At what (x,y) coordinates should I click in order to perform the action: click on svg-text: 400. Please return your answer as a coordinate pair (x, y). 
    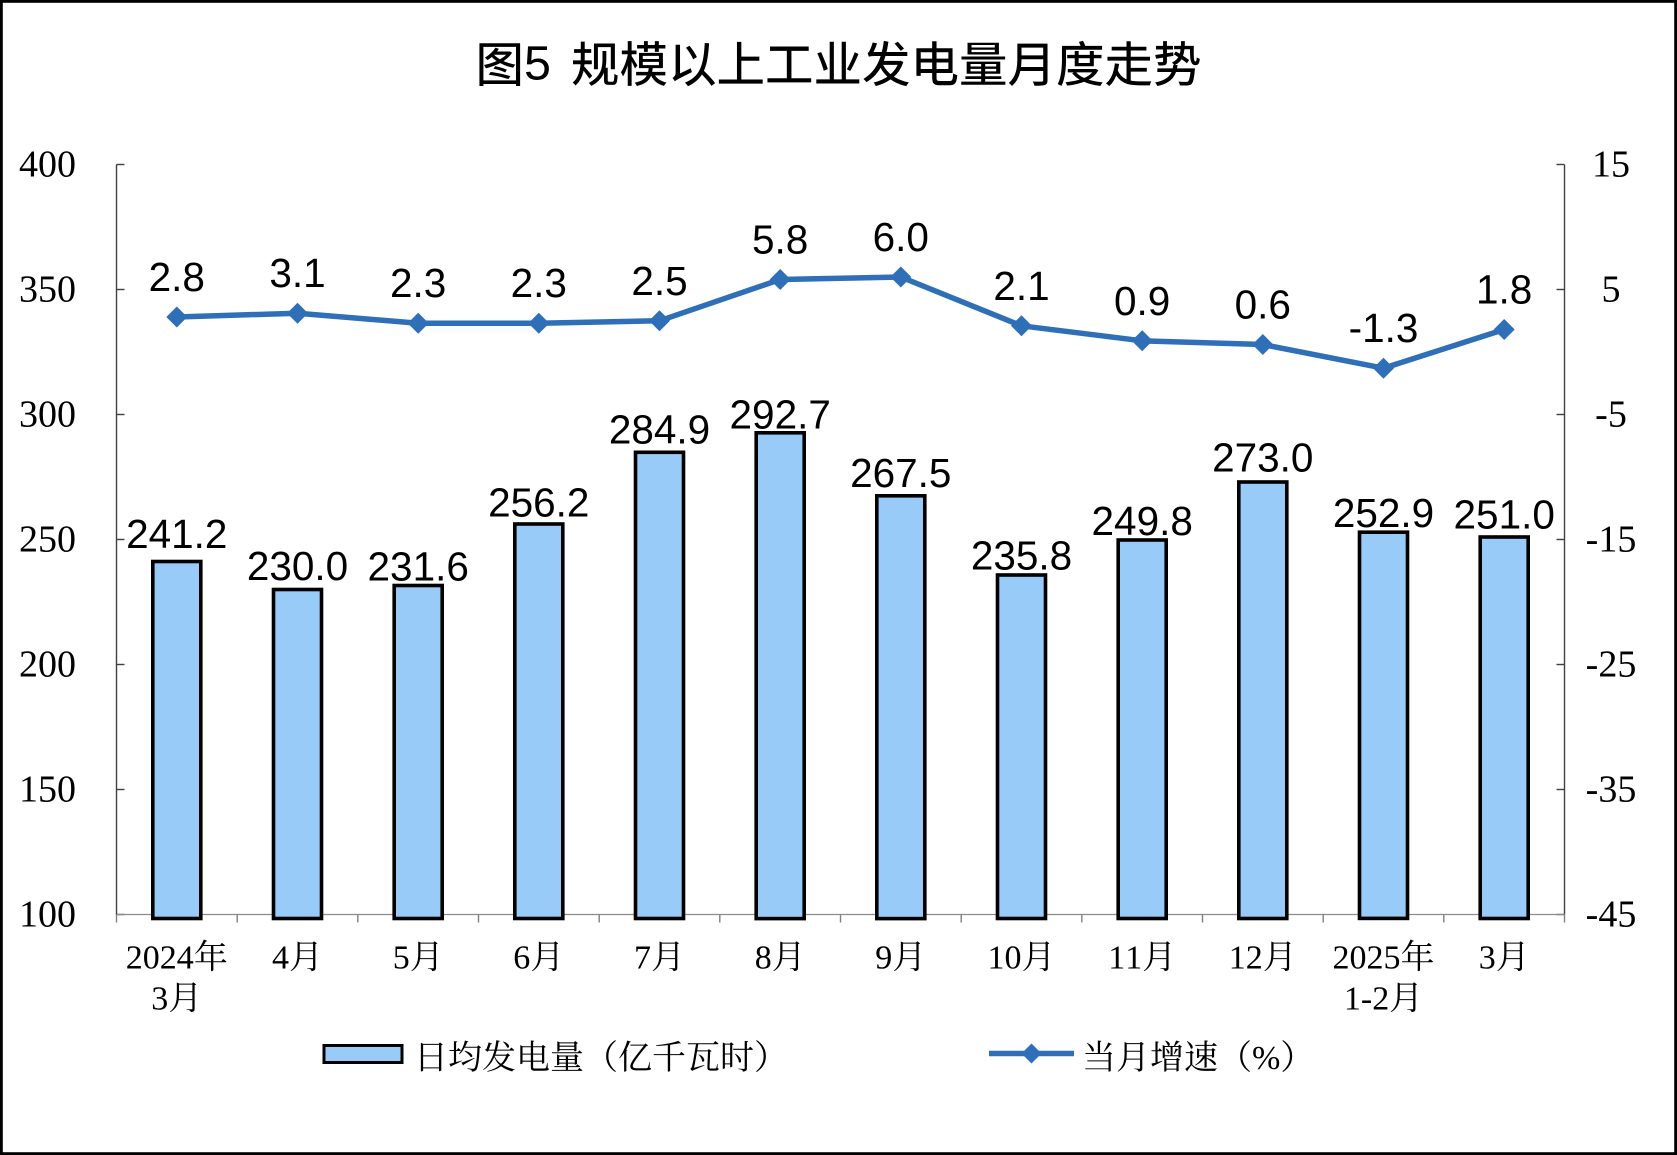
    Looking at the image, I should click on (47, 165).